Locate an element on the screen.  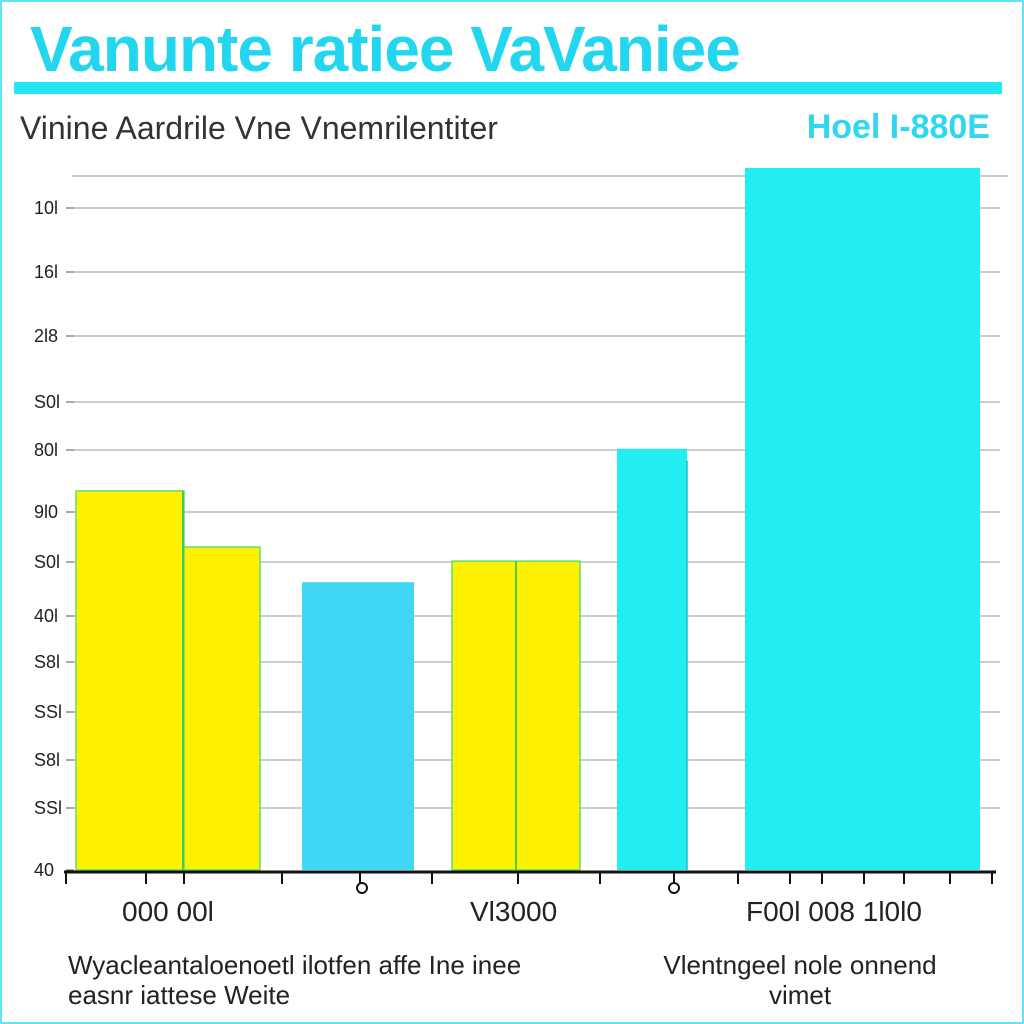
chart-badge: Hoel I-880E is located at coordinates (898, 127).